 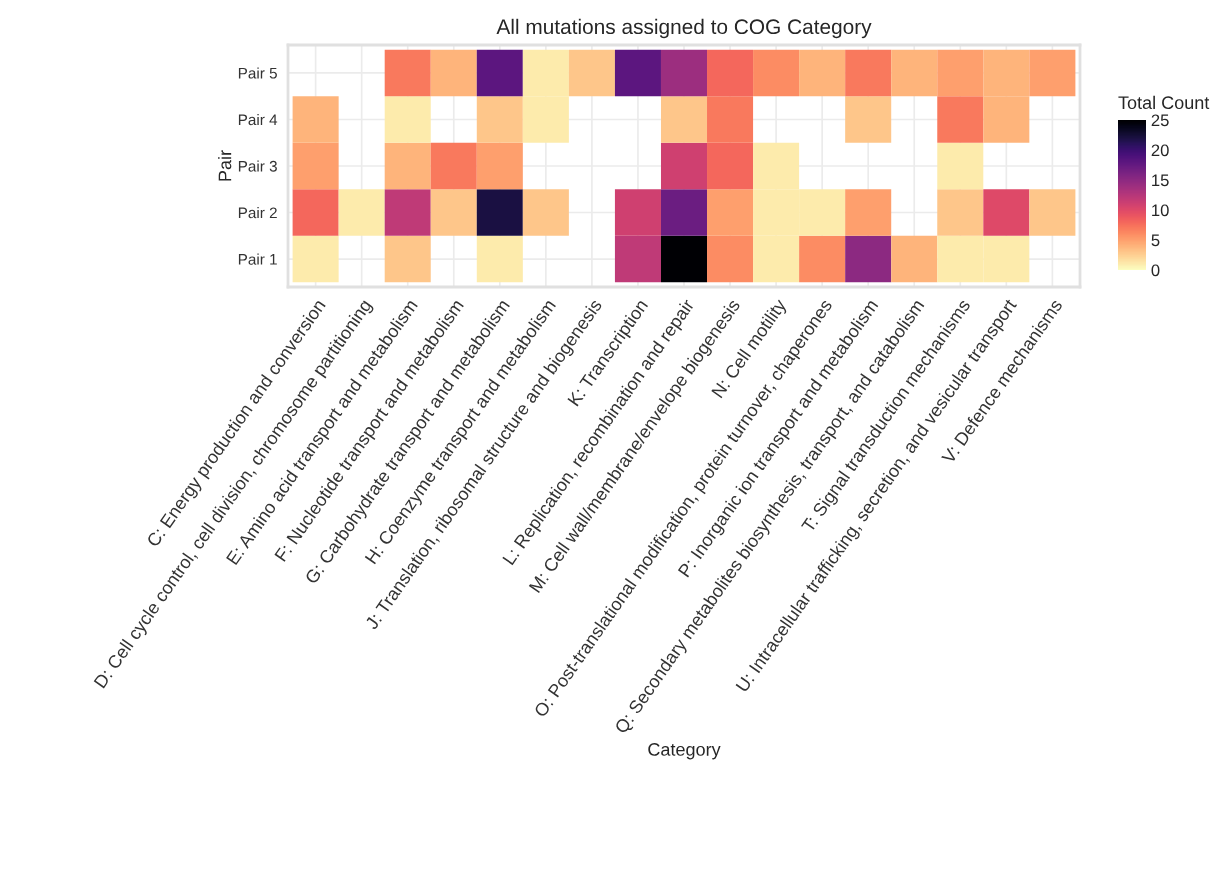 I want to click on chart-title: All mutations assigned to COG Category, so click(x=684, y=28).